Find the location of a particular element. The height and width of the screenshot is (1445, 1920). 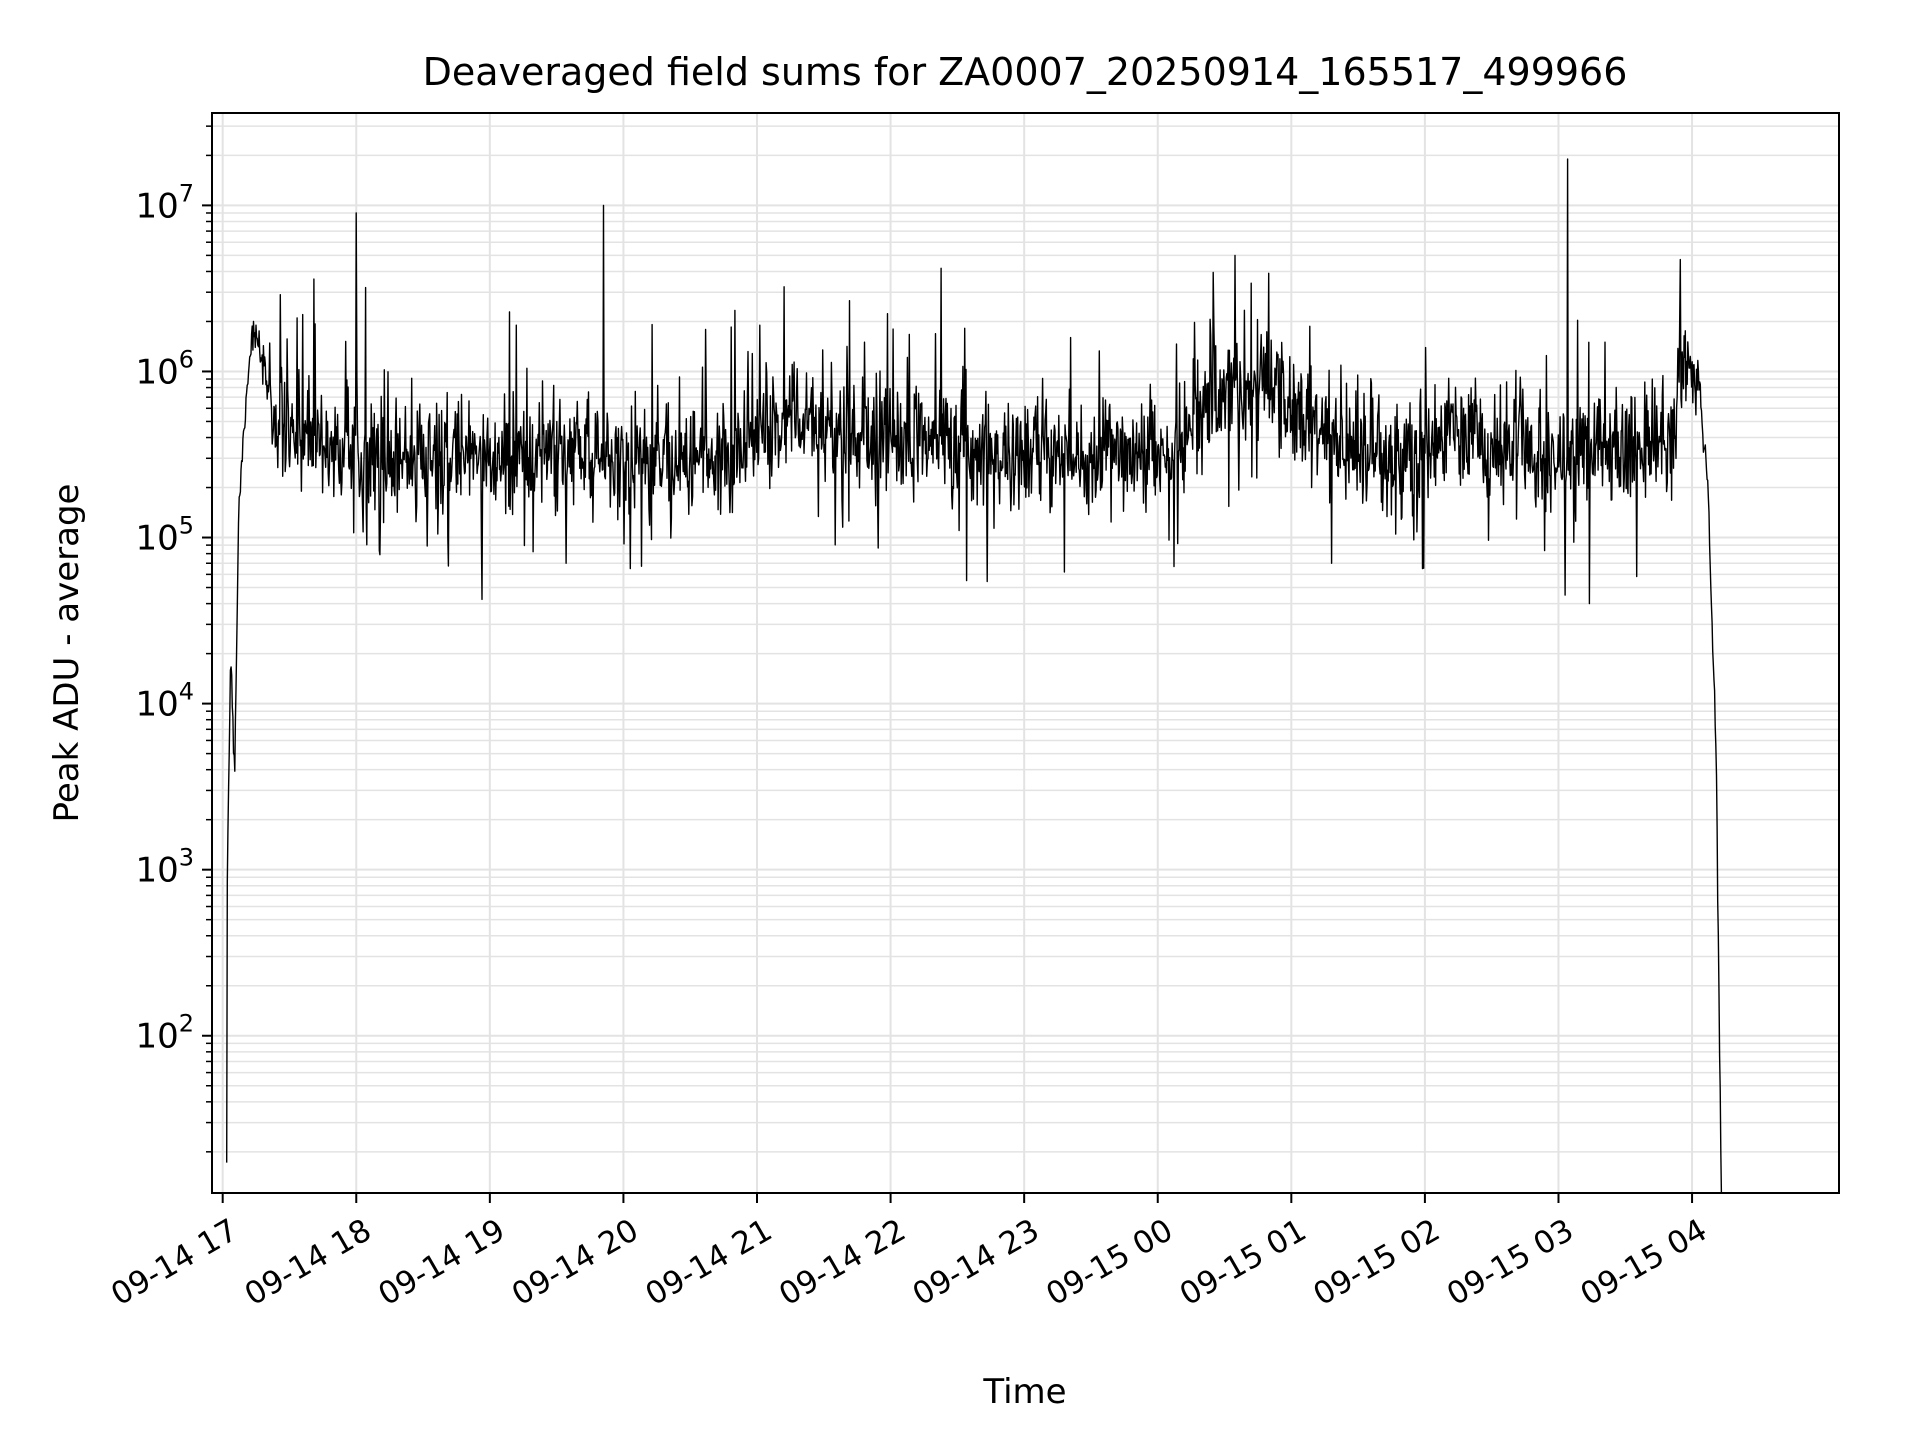

y-tick-label: 10⁷ is located at coordinates (164, 202).